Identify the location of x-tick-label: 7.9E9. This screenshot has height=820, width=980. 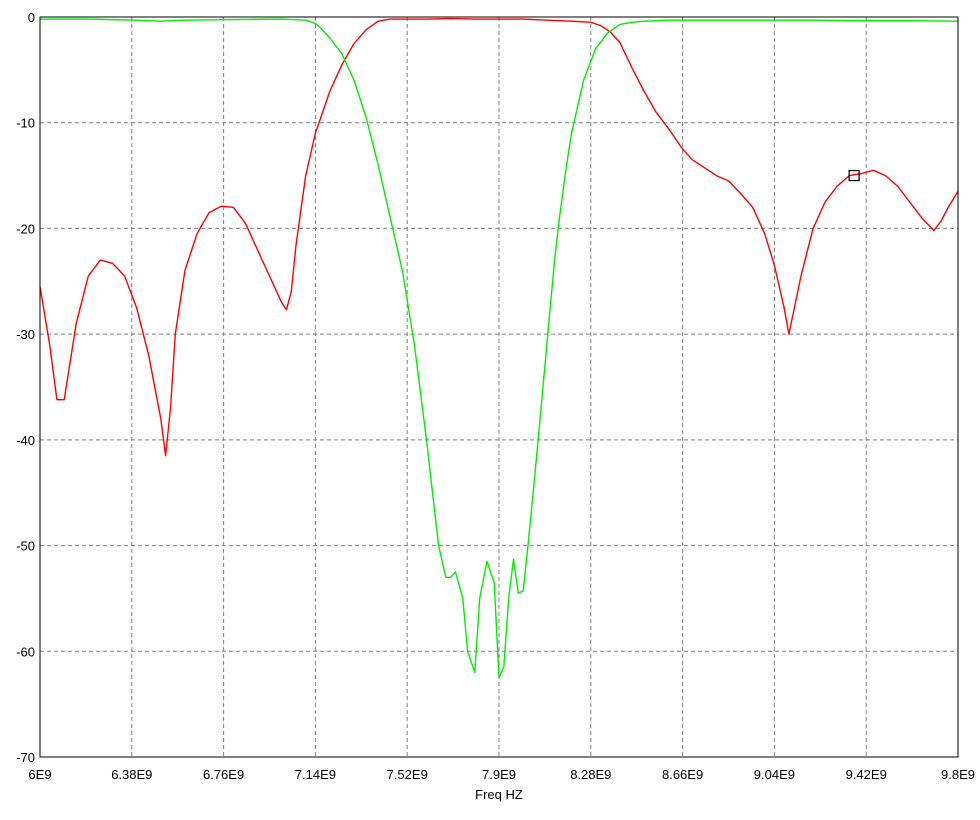
(499, 774).